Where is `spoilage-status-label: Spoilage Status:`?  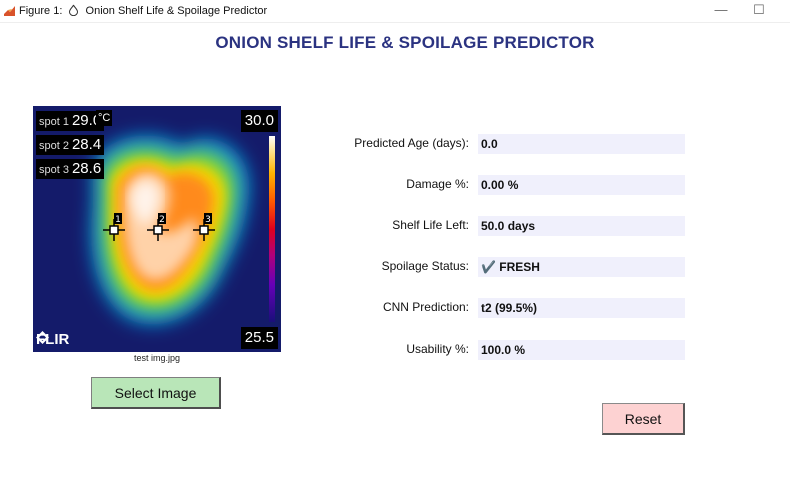
spoilage-status-label: Spoilage Status: is located at coordinates (425, 266).